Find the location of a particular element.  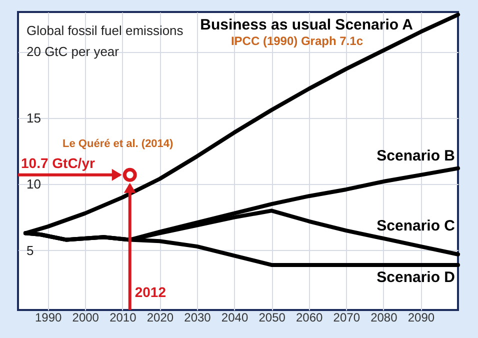

ref-line-label: 10.7 GtC/yr is located at coordinates (58, 162).